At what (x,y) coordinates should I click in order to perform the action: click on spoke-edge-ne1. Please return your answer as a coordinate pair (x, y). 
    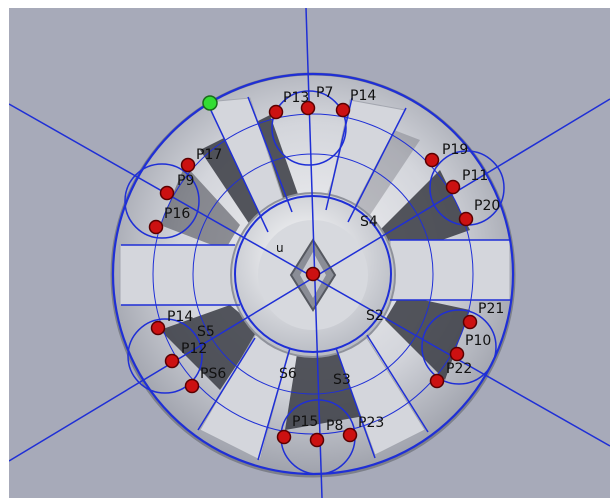
    Looking at the image, I should click on (339, 154).